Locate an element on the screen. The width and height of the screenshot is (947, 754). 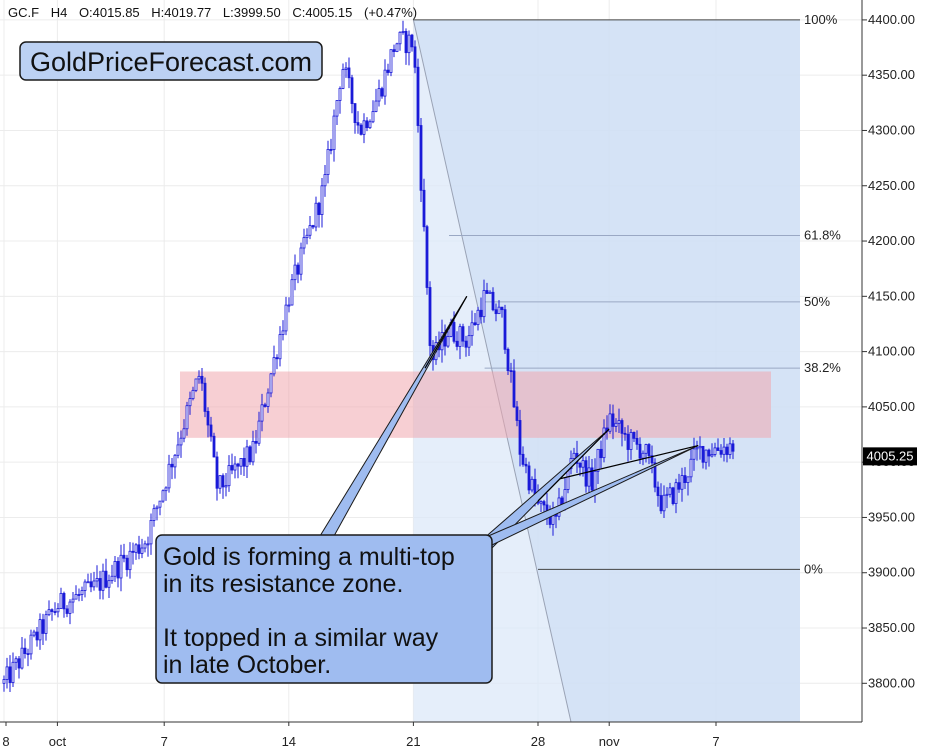
x-tick-label-7: 7 is located at coordinates (715, 741).